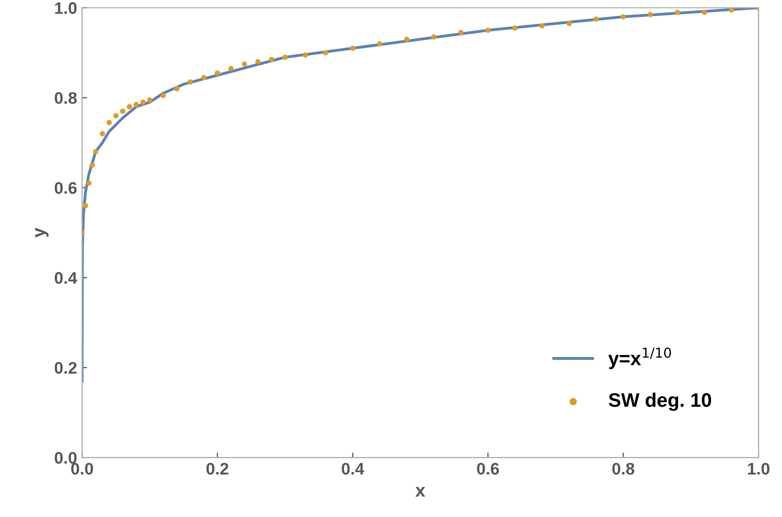 This screenshot has width=782, height=517. Describe the element at coordinates (42, 233) in the screenshot. I see `y-axis-title: y` at that location.